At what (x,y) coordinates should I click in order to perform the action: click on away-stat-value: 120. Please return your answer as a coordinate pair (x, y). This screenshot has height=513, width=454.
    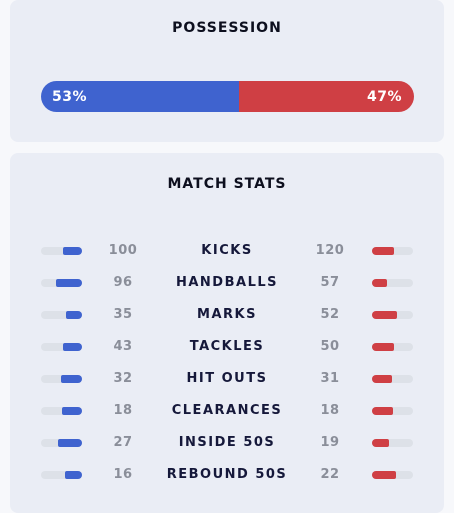
    Looking at the image, I should click on (330, 250).